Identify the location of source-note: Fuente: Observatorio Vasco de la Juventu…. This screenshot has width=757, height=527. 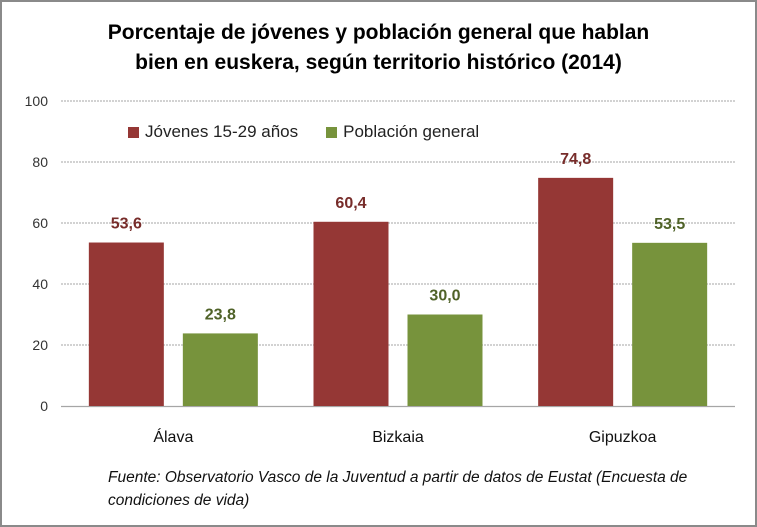
(398, 489).